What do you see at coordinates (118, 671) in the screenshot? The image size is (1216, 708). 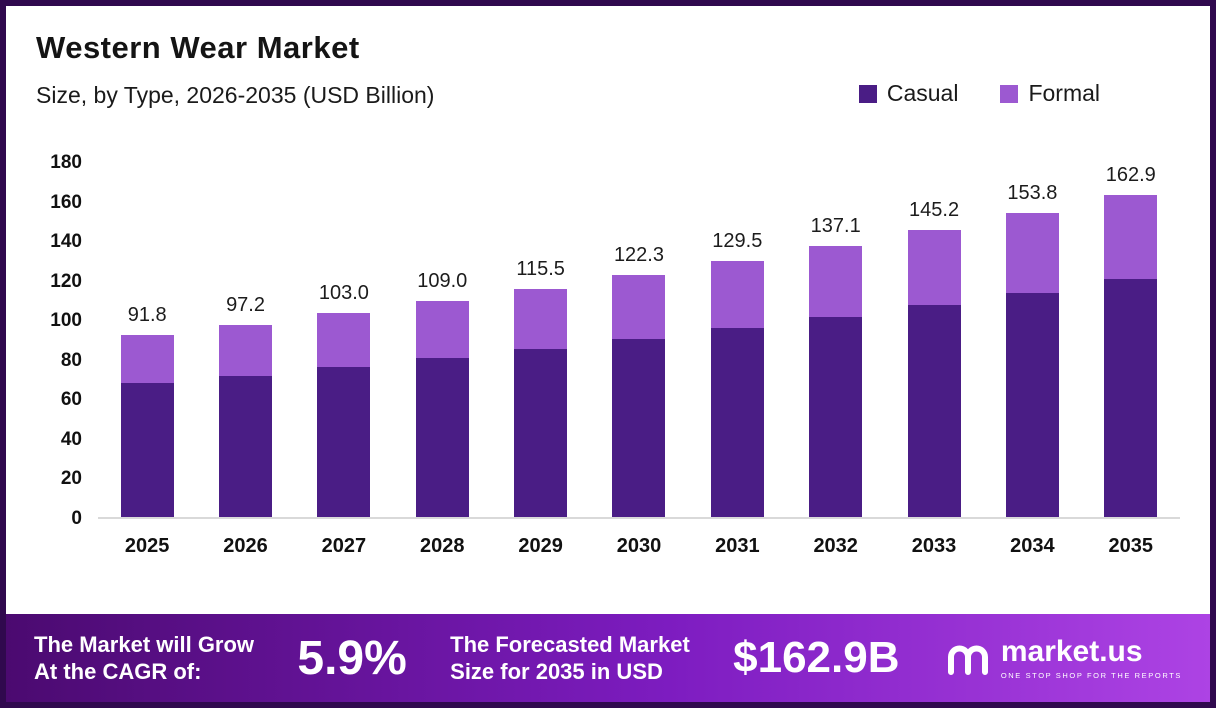 I see `cagr-text-line2: At the CAGR of:` at bounding box center [118, 671].